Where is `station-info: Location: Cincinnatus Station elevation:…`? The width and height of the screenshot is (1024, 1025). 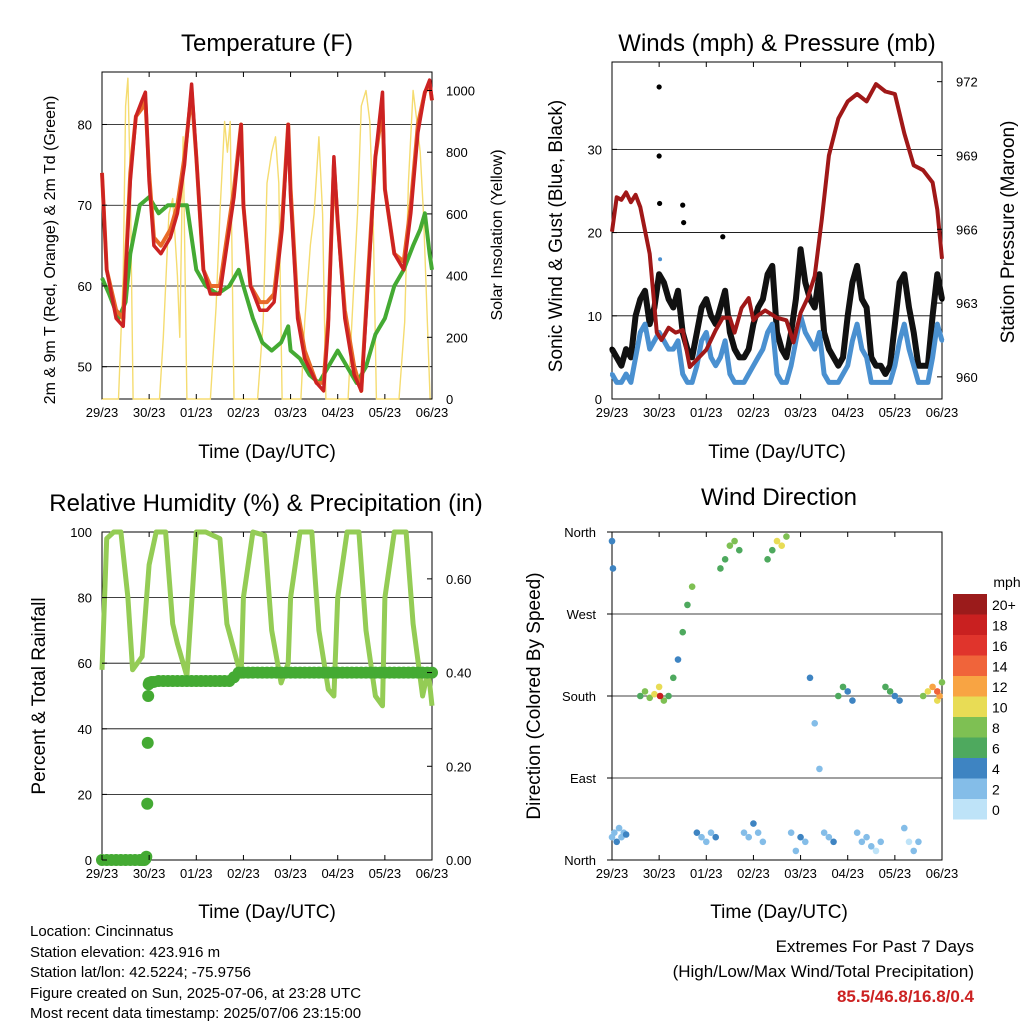
station-info: Location: Cincinnatus Station elevation:… is located at coordinates (195, 973).